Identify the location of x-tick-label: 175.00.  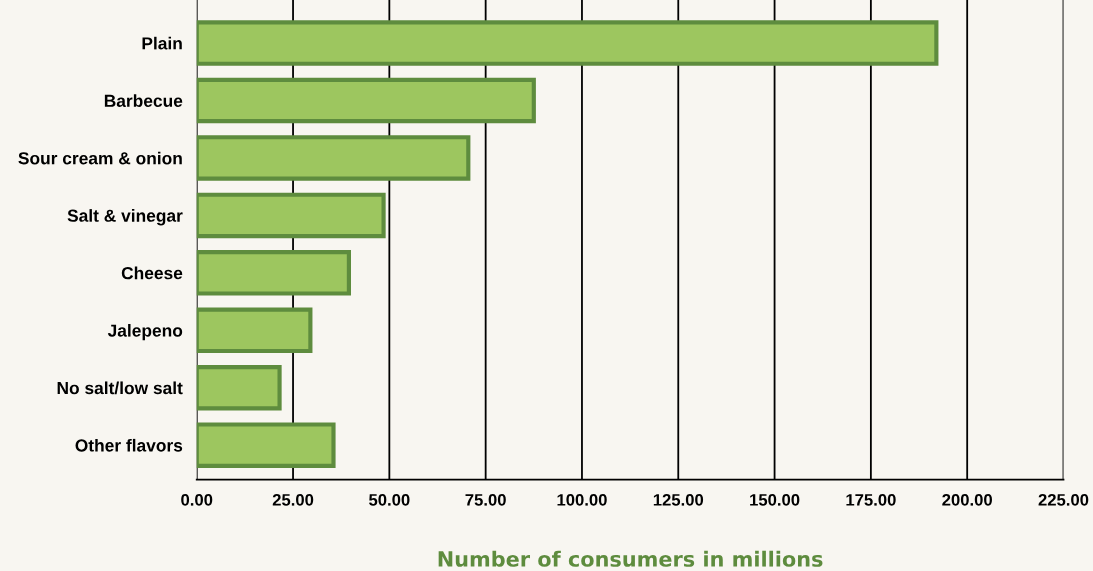
(871, 499).